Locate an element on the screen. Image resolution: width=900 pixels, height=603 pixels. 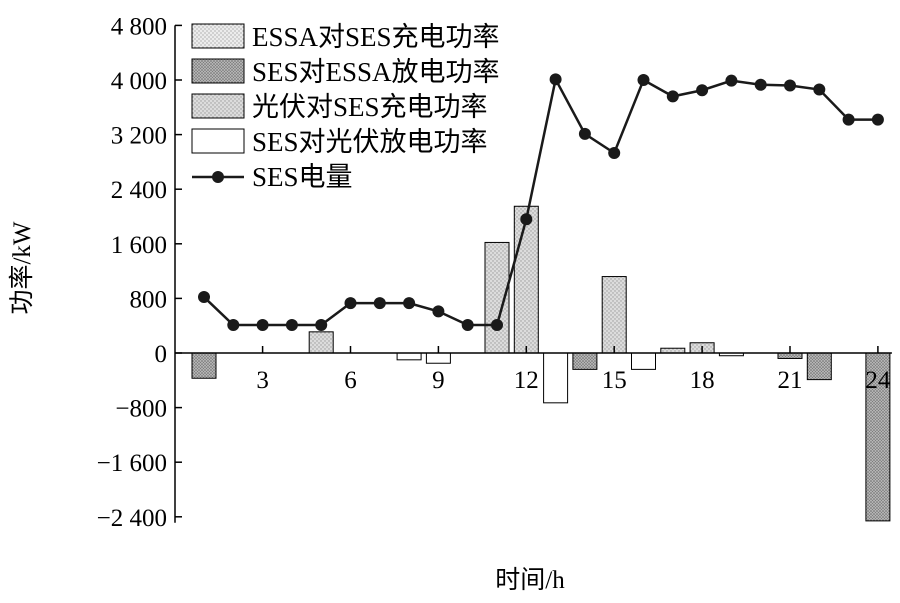
y-tick-label: −800 is located at coordinates (141, 409).